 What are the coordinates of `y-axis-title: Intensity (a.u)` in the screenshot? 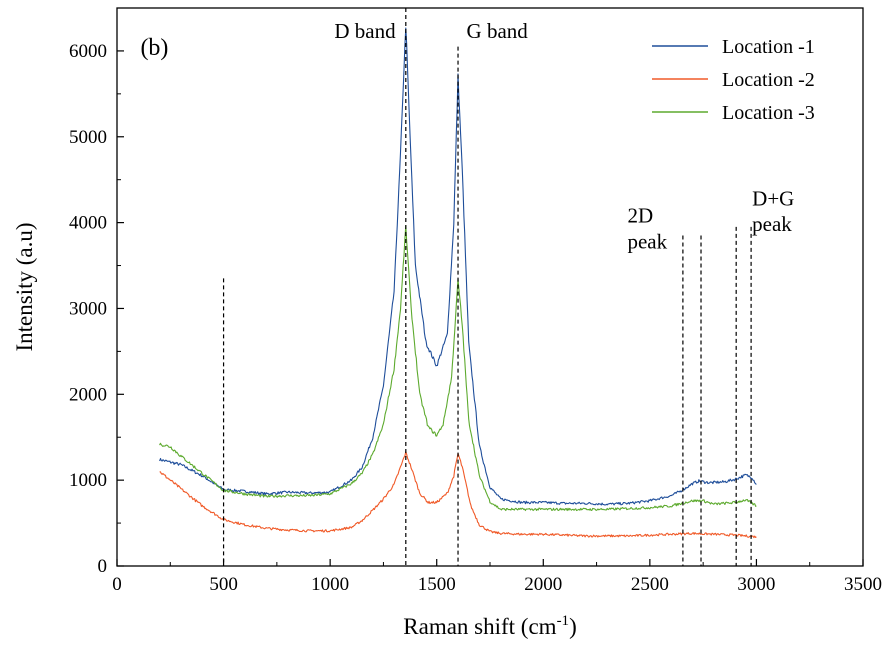 It's located at (24, 286).